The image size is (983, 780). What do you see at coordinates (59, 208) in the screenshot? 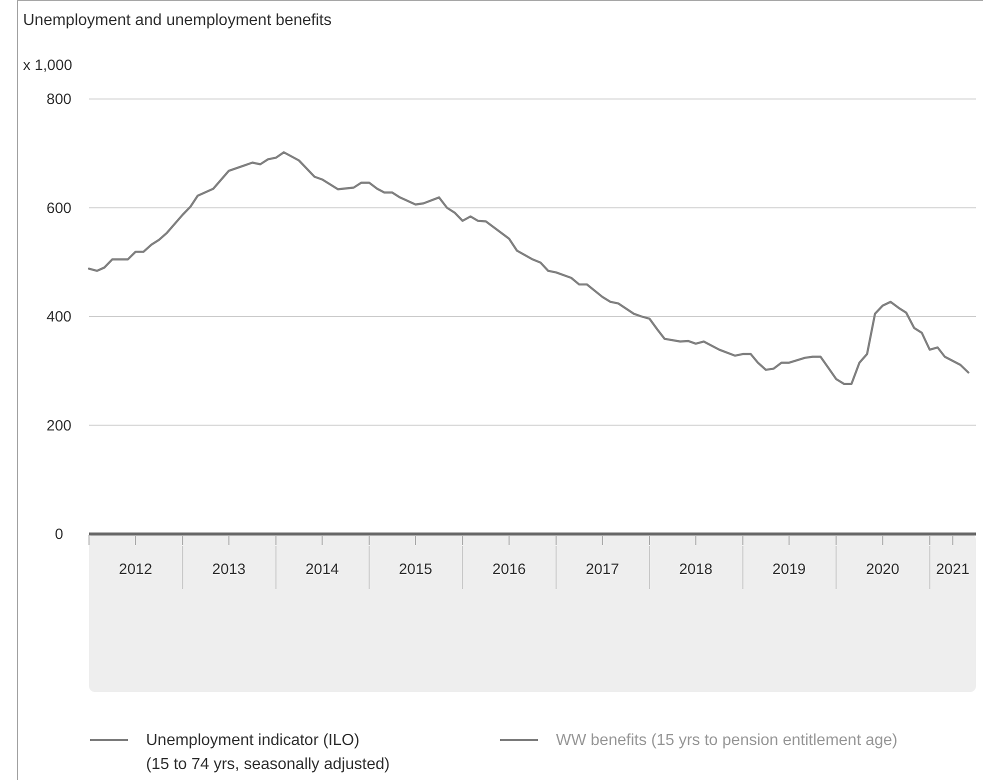
I see `y-tick-label: 600` at bounding box center [59, 208].